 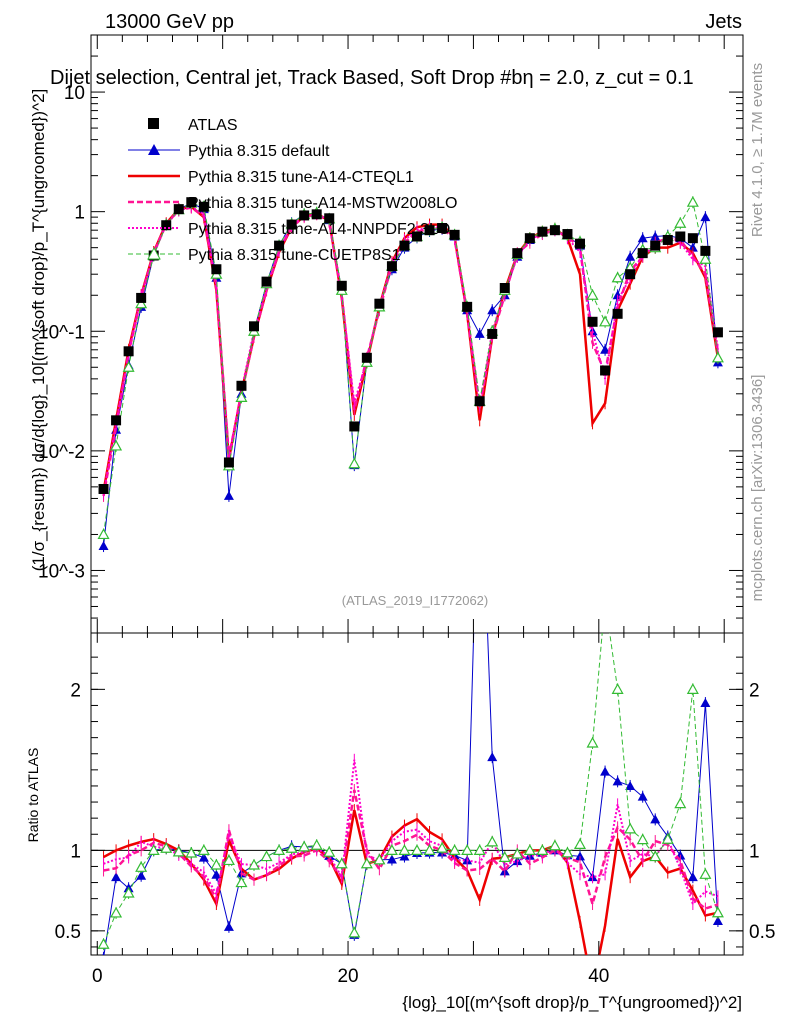 What do you see at coordinates (754, 851) in the screenshot?
I see `ratio-tick-label-right-1: 1` at bounding box center [754, 851].